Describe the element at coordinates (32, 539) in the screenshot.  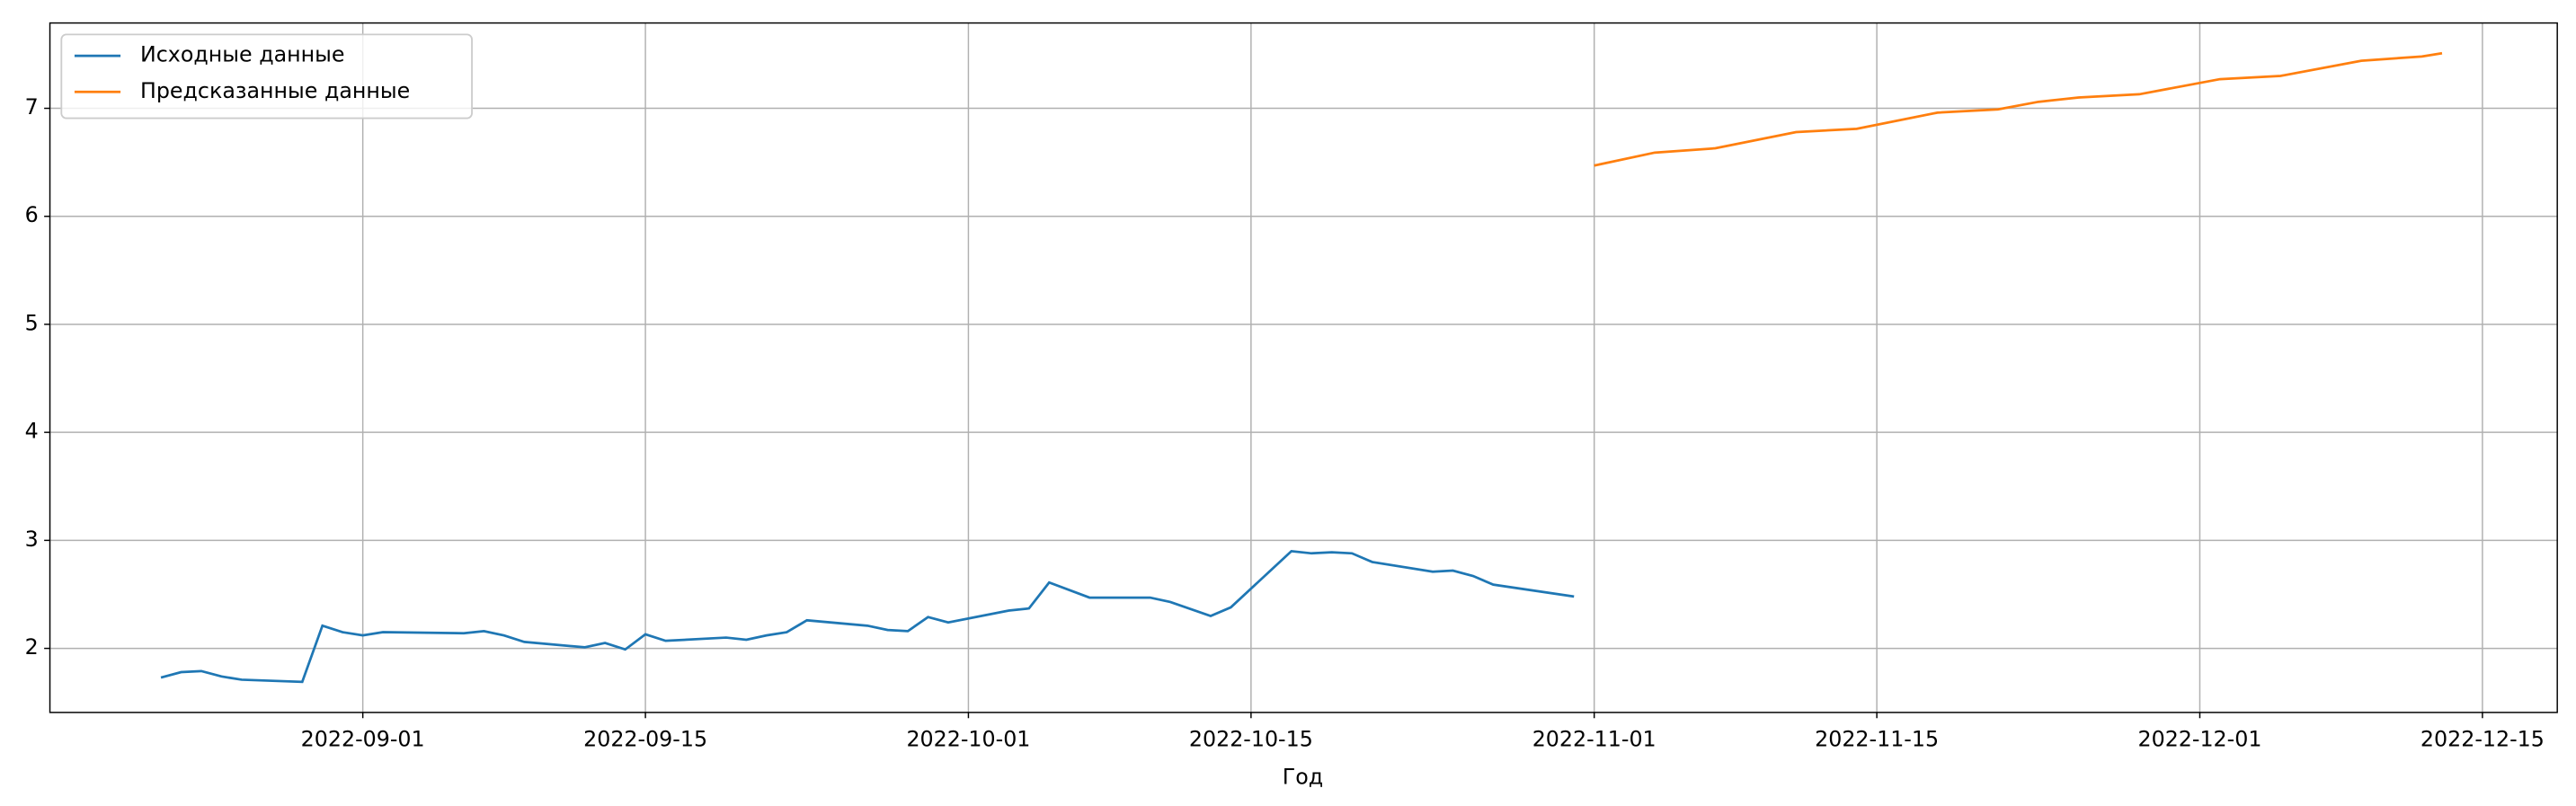
I see `y-tick-label: 3` at that location.